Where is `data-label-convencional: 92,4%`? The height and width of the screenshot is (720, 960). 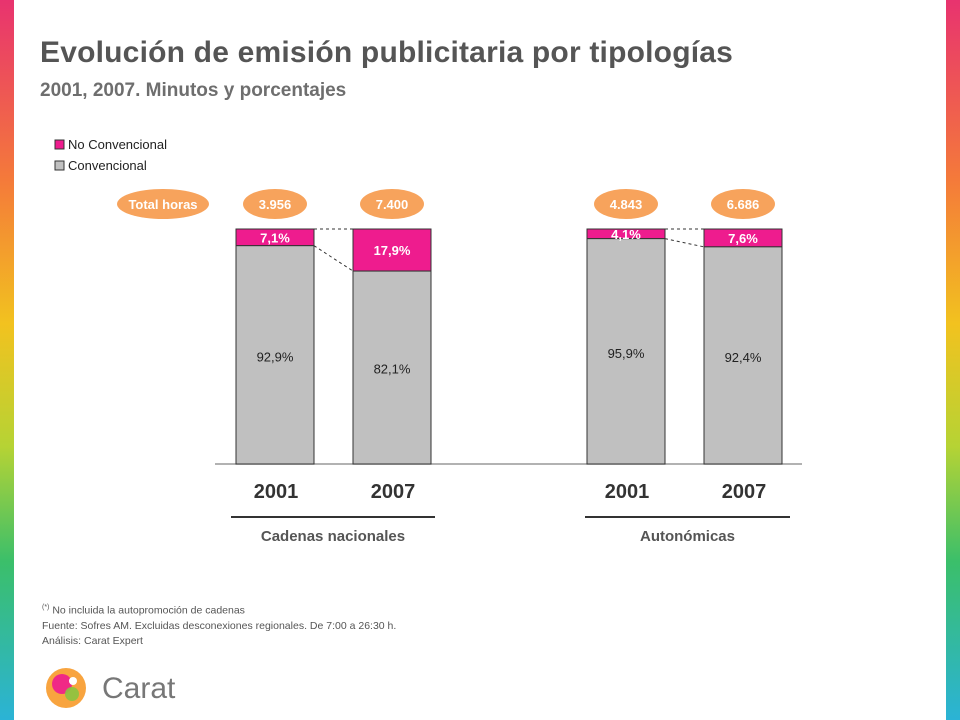 data-label-convencional: 92,4% is located at coordinates (743, 357).